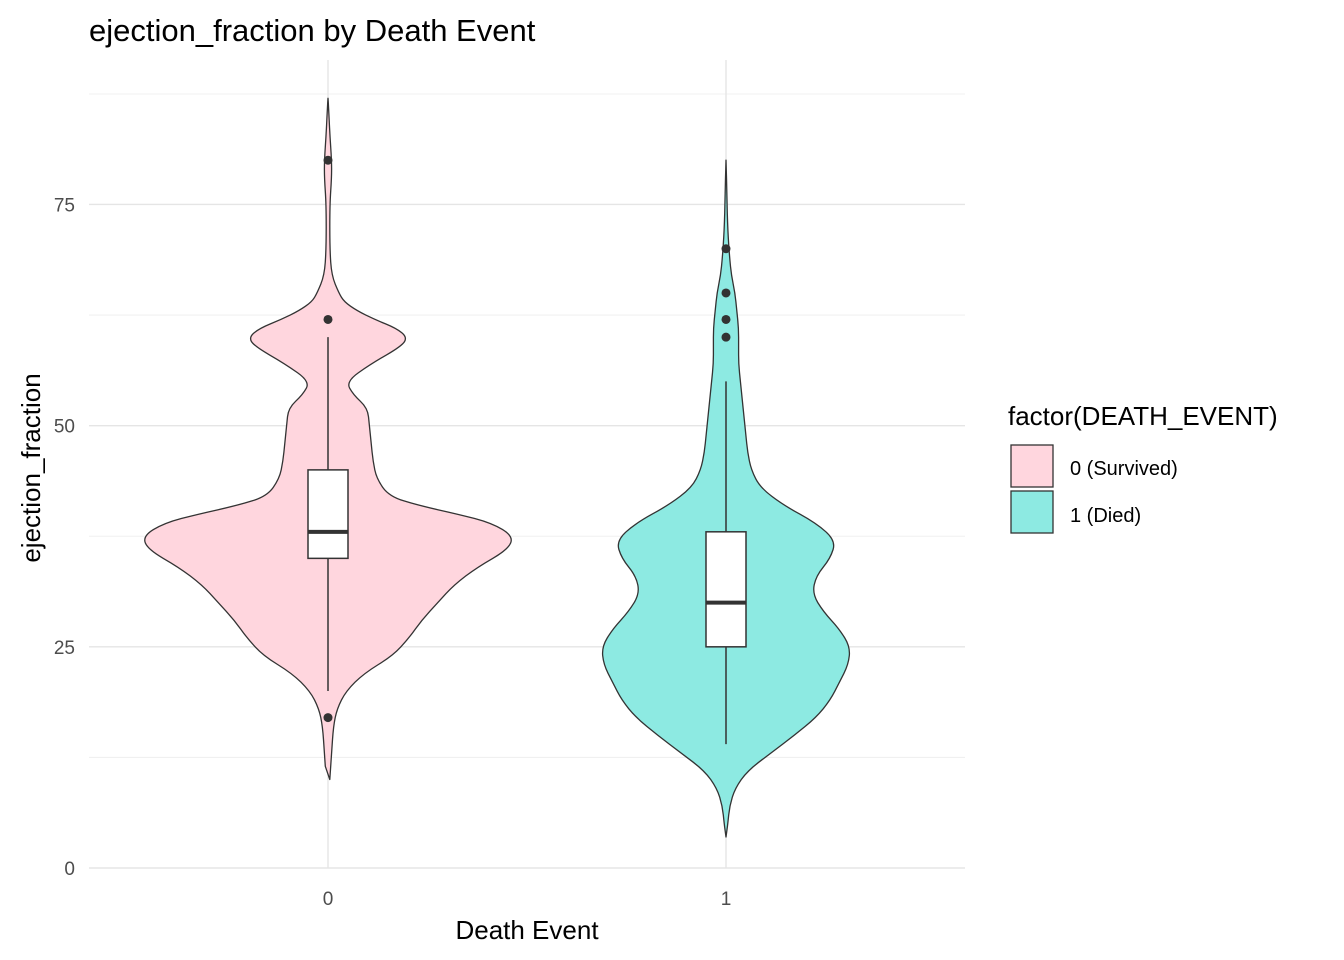  What do you see at coordinates (1032, 466) in the screenshot?
I see `legend-key-survived` at bounding box center [1032, 466].